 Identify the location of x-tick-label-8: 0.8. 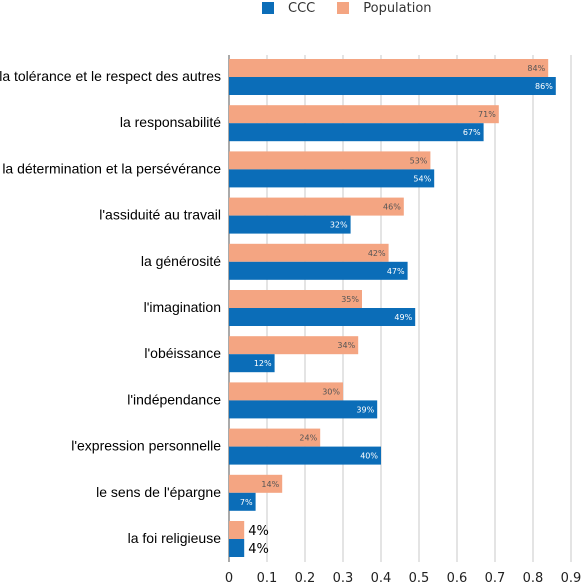
(533, 578).